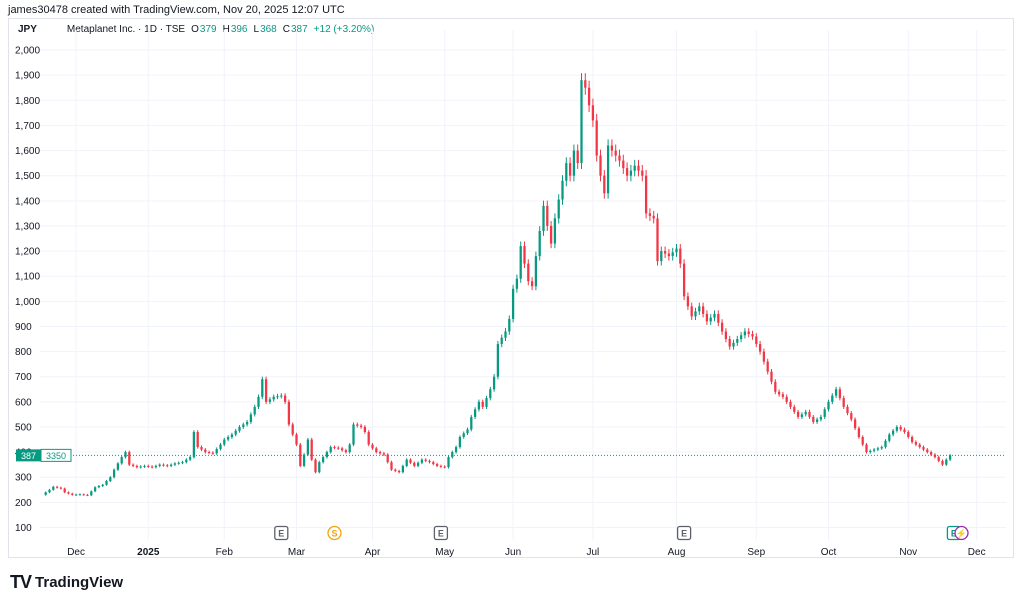 The image size is (1024, 603). Describe the element at coordinates (27, 176) in the screenshot. I see `y-tick-label: 1,500` at that location.